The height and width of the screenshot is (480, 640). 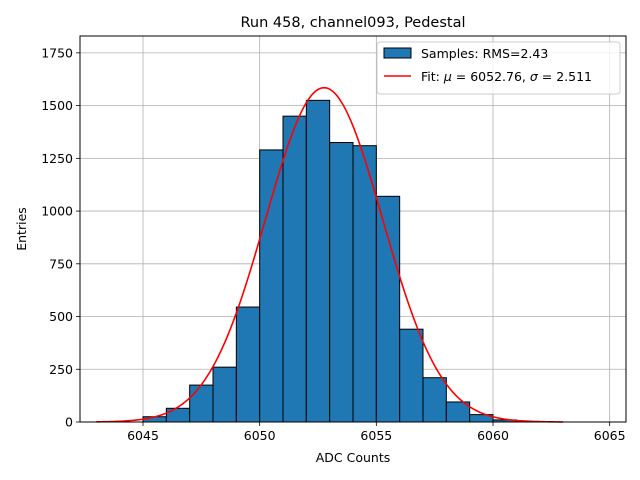 I want to click on x-axis-label: ADC Counts, so click(x=353, y=457).